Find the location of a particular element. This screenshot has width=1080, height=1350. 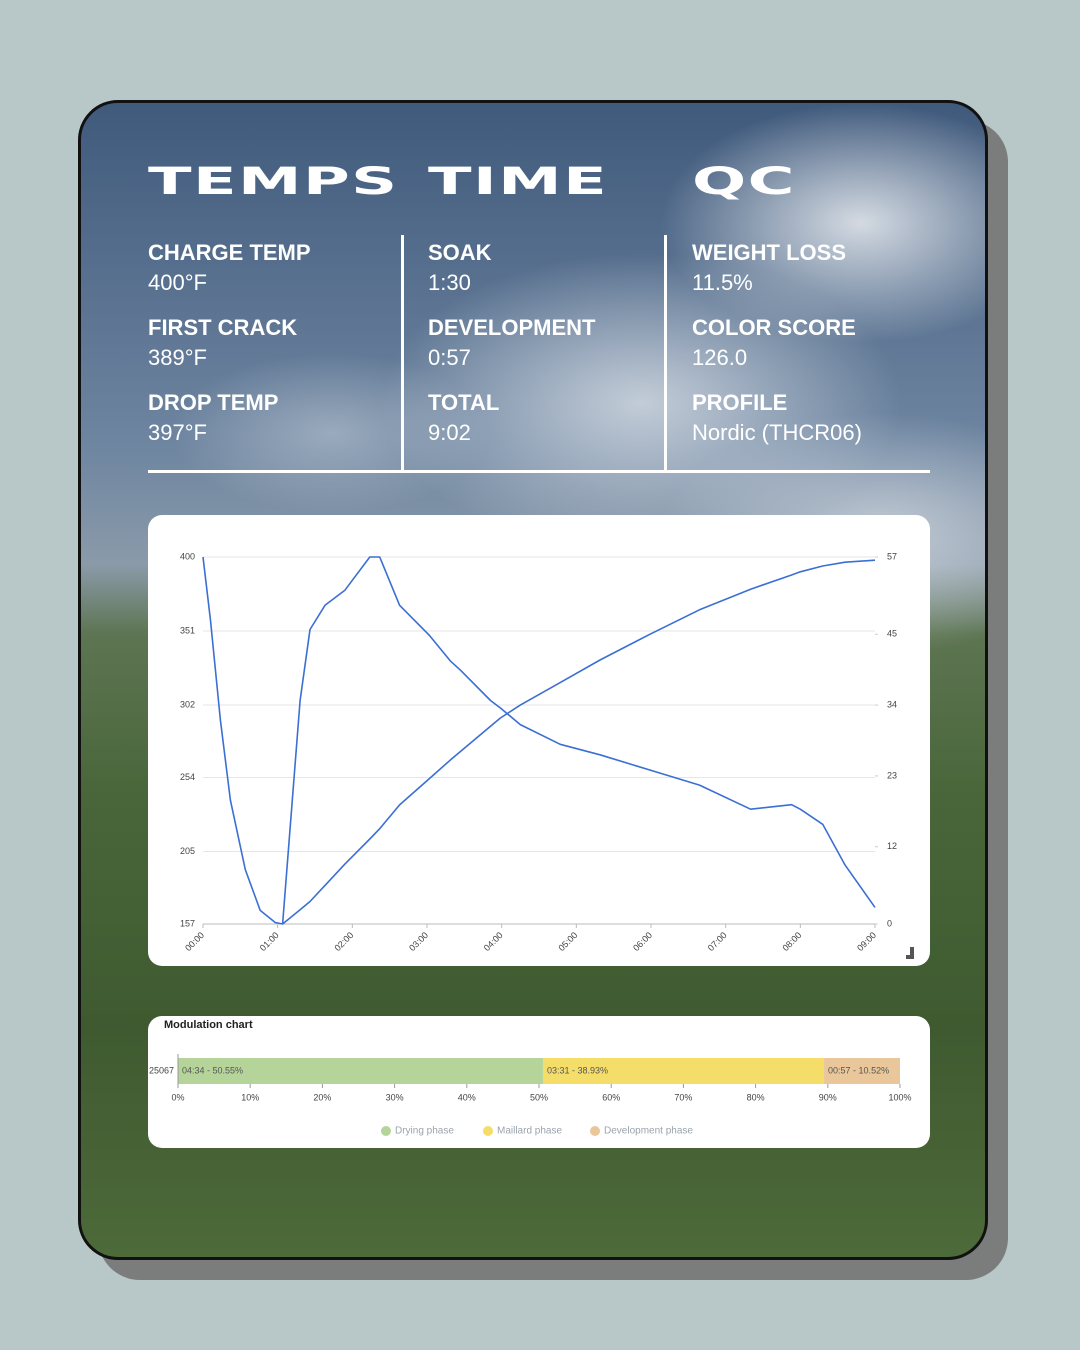

stat-value: 1:30 is located at coordinates (449, 282).